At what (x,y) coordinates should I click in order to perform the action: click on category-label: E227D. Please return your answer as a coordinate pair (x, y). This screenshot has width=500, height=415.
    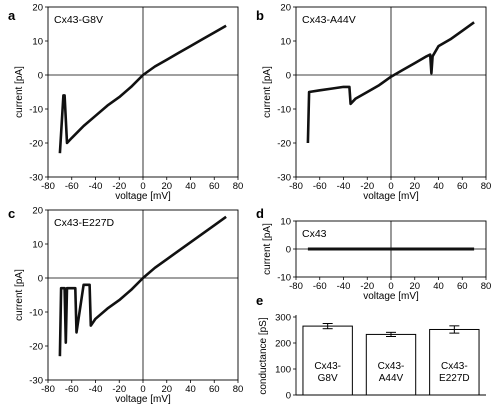
    Looking at the image, I should click on (454, 378).